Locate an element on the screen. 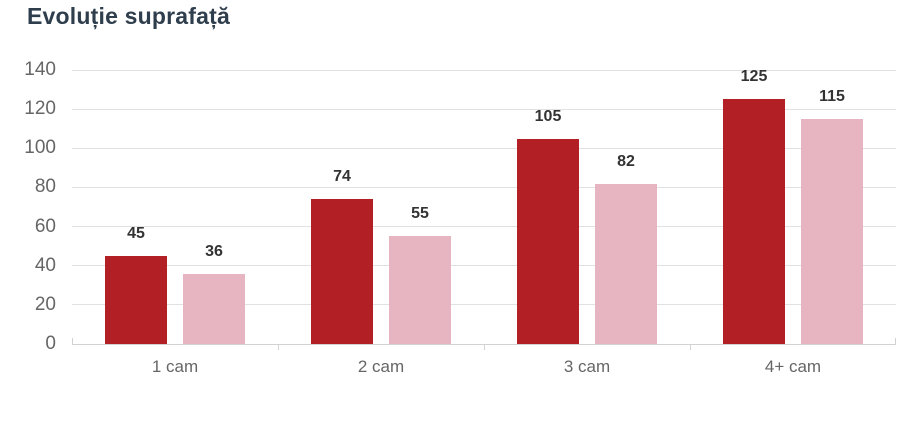 The width and height of the screenshot is (914, 435). bar-value-label: 125 is located at coordinates (754, 77).